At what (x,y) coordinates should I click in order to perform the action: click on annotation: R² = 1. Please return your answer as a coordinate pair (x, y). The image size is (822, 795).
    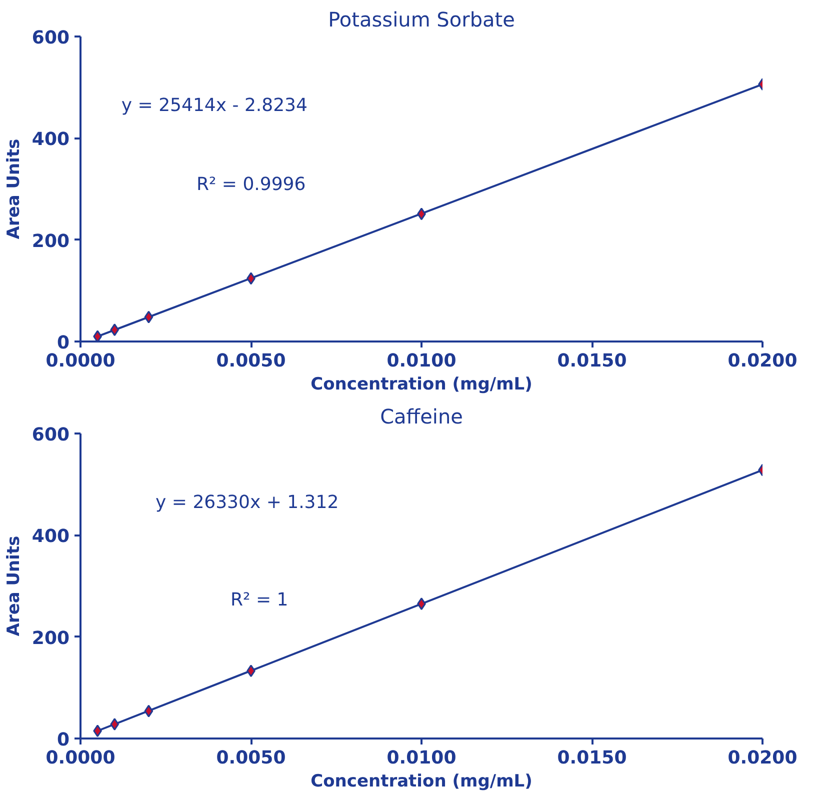
    Looking at the image, I should click on (259, 599).